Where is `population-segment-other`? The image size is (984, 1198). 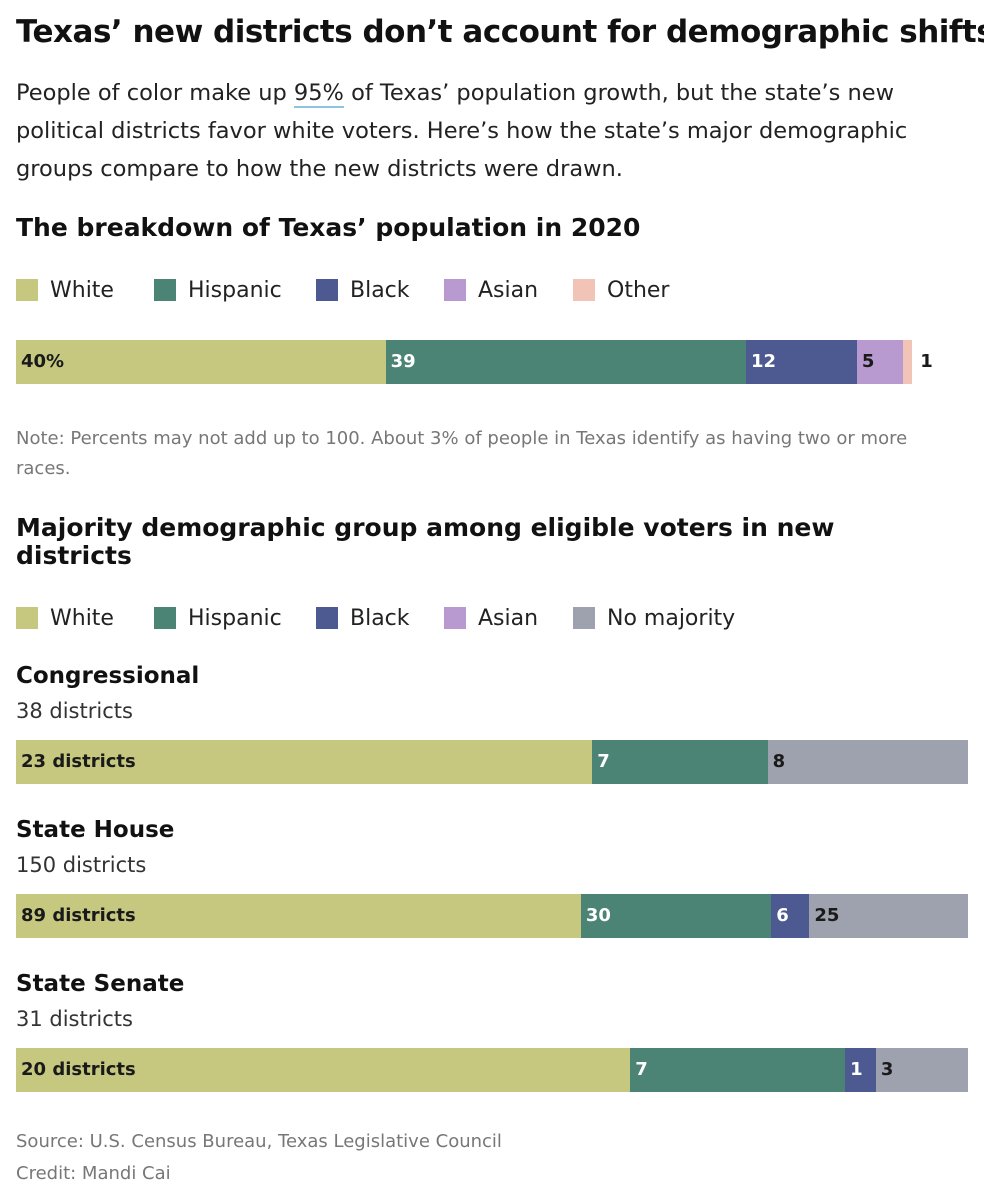
population-segment-other is located at coordinates (908, 362).